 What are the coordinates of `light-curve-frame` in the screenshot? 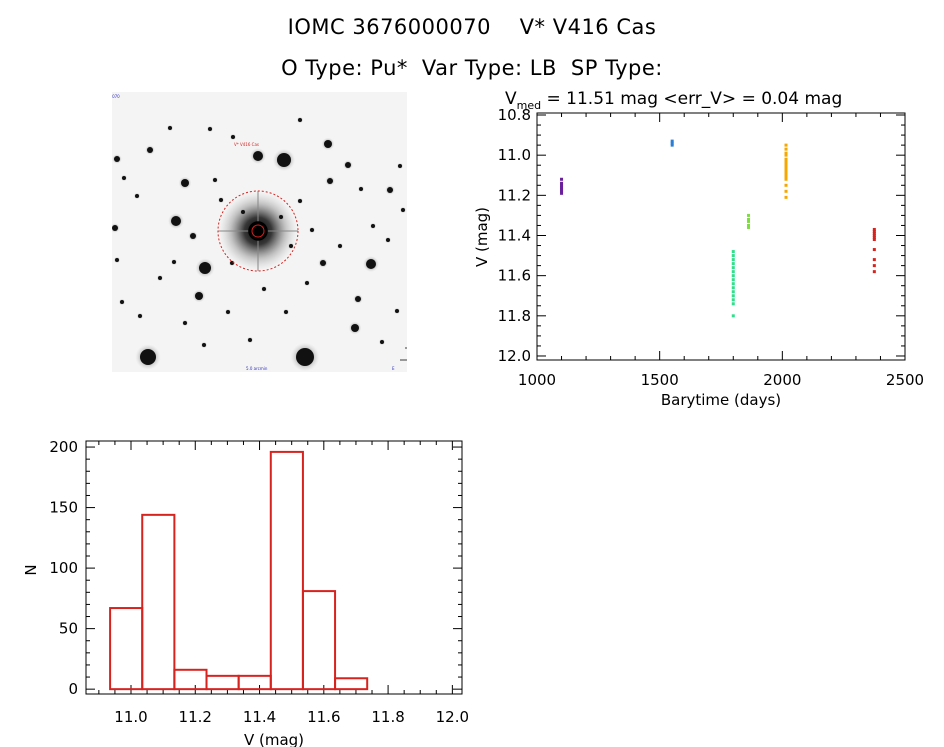 It's located at (721, 236).